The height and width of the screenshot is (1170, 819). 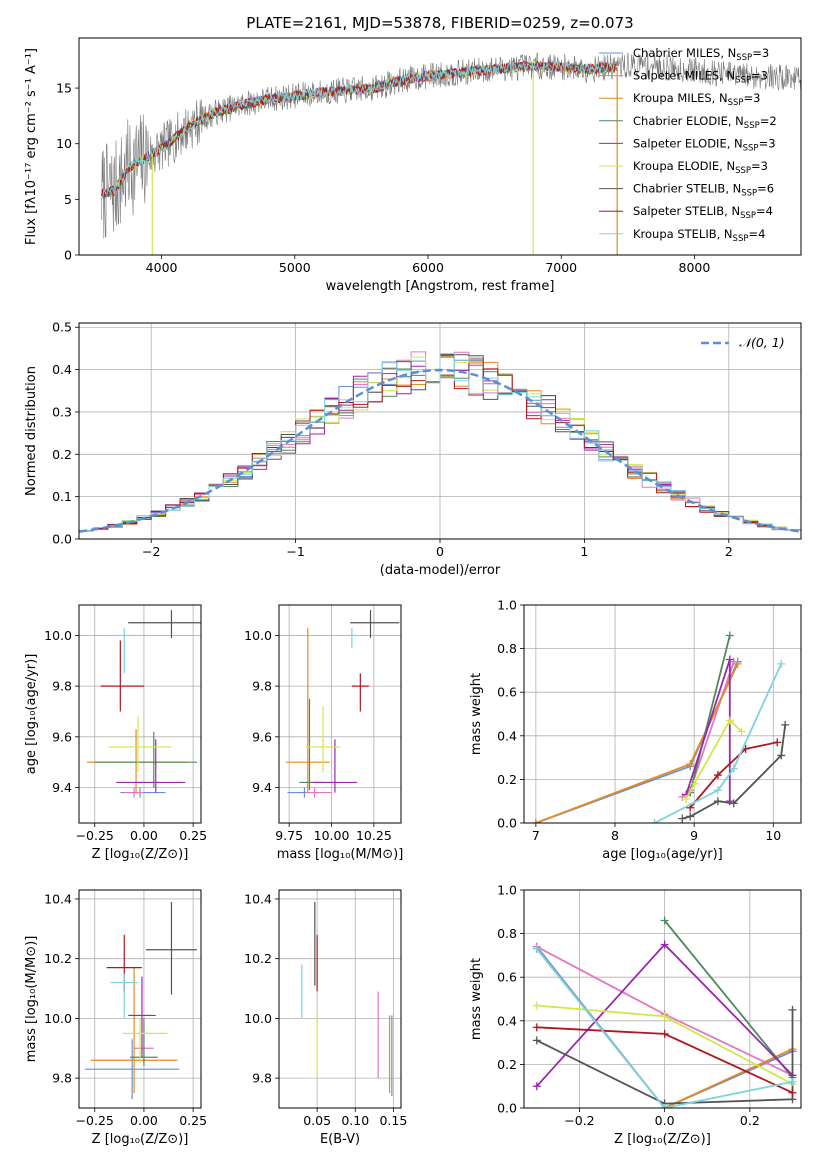 What do you see at coordinates (680, 143) in the screenshot?
I see `legend-name: Salpeter ELODIE` at bounding box center [680, 143].